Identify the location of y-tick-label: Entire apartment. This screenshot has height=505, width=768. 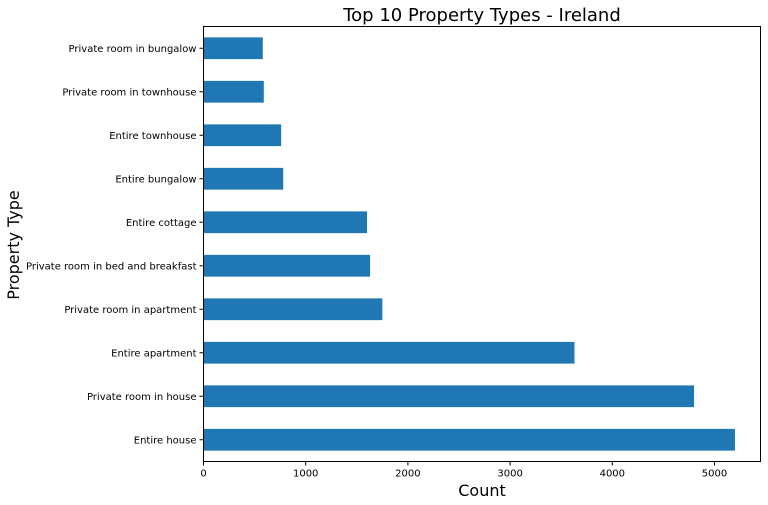
(153, 353).